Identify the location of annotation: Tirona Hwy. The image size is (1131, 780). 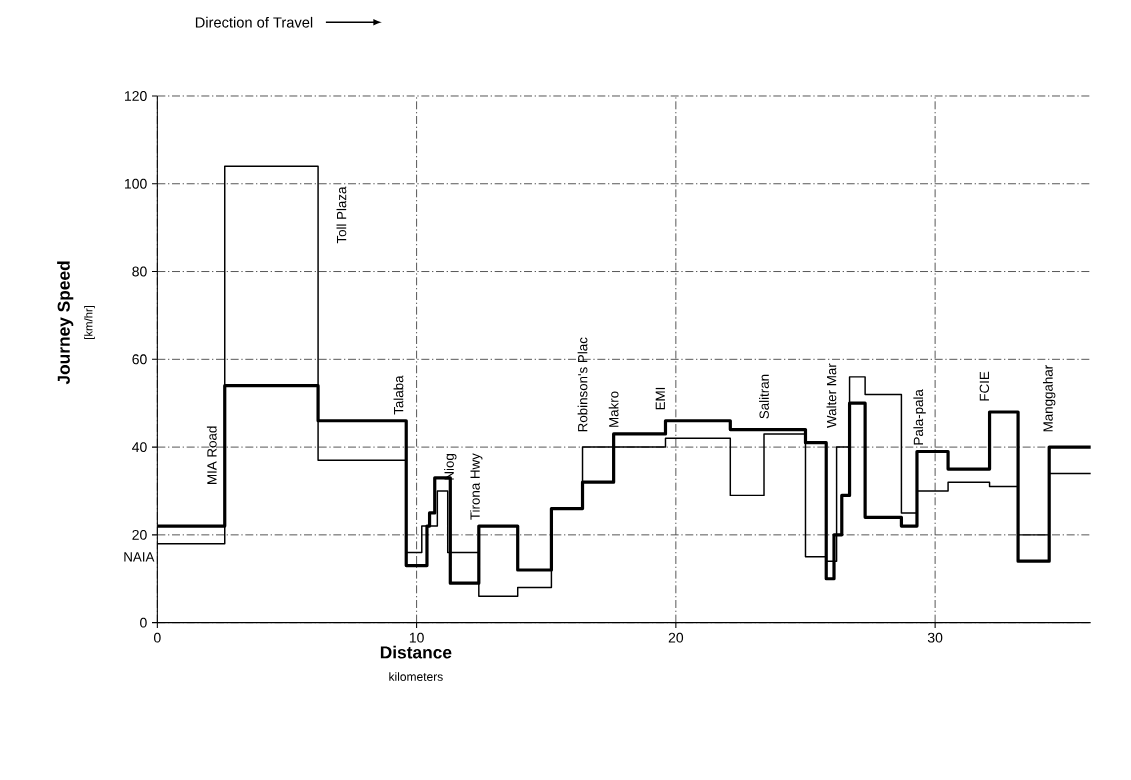
(476, 486).